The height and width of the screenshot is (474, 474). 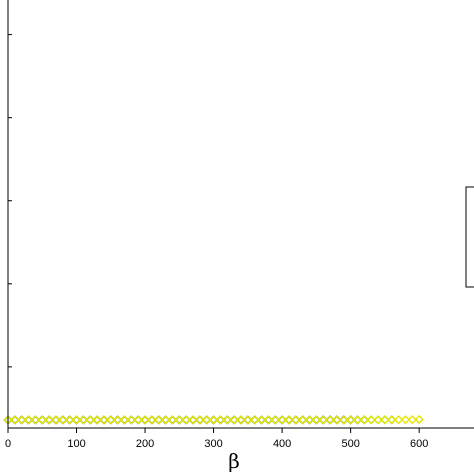 What do you see at coordinates (213, 444) in the screenshot?
I see `x-tick-label: 300` at bounding box center [213, 444].